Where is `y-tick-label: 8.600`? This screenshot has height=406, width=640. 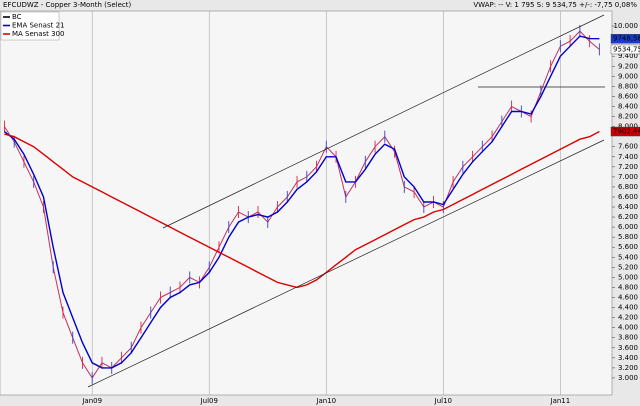 y-tick-label: 8.600 is located at coordinates (628, 96).